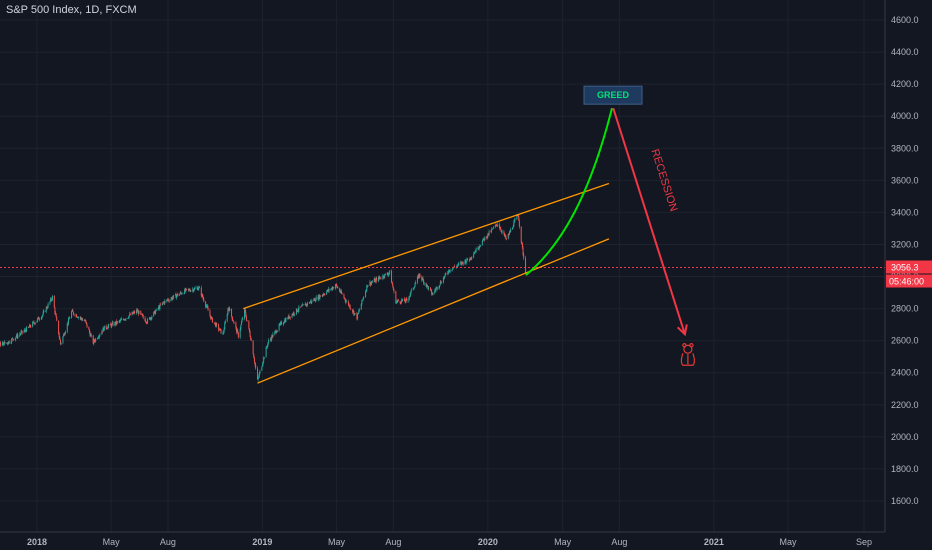 The image size is (932, 550). What do you see at coordinates (650, 222) in the screenshot?
I see `recession-arrow` at bounding box center [650, 222].